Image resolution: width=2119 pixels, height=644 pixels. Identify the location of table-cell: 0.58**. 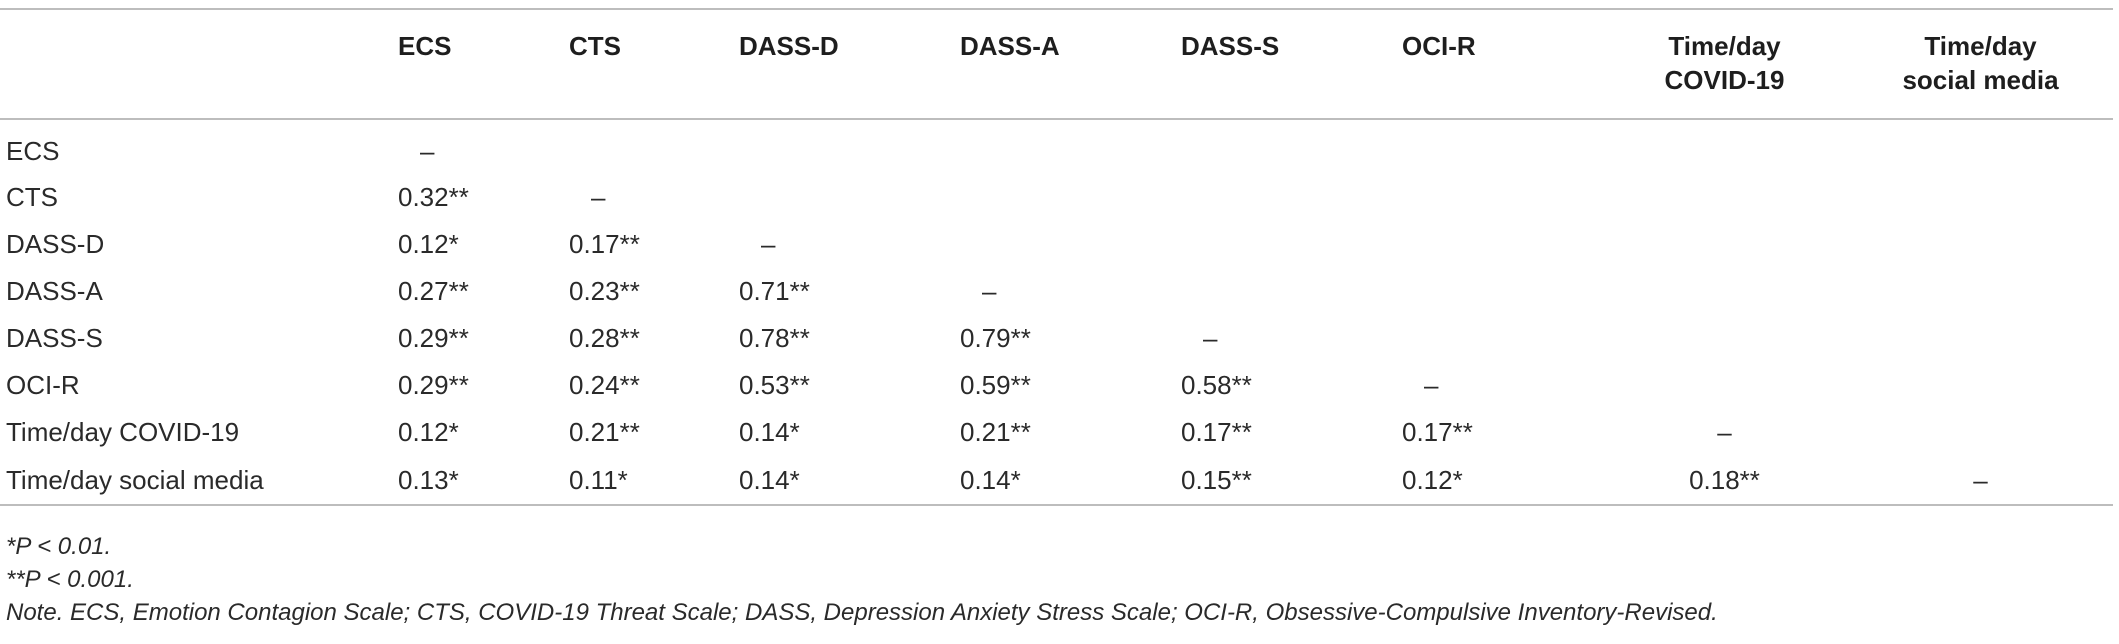
(1216, 384).